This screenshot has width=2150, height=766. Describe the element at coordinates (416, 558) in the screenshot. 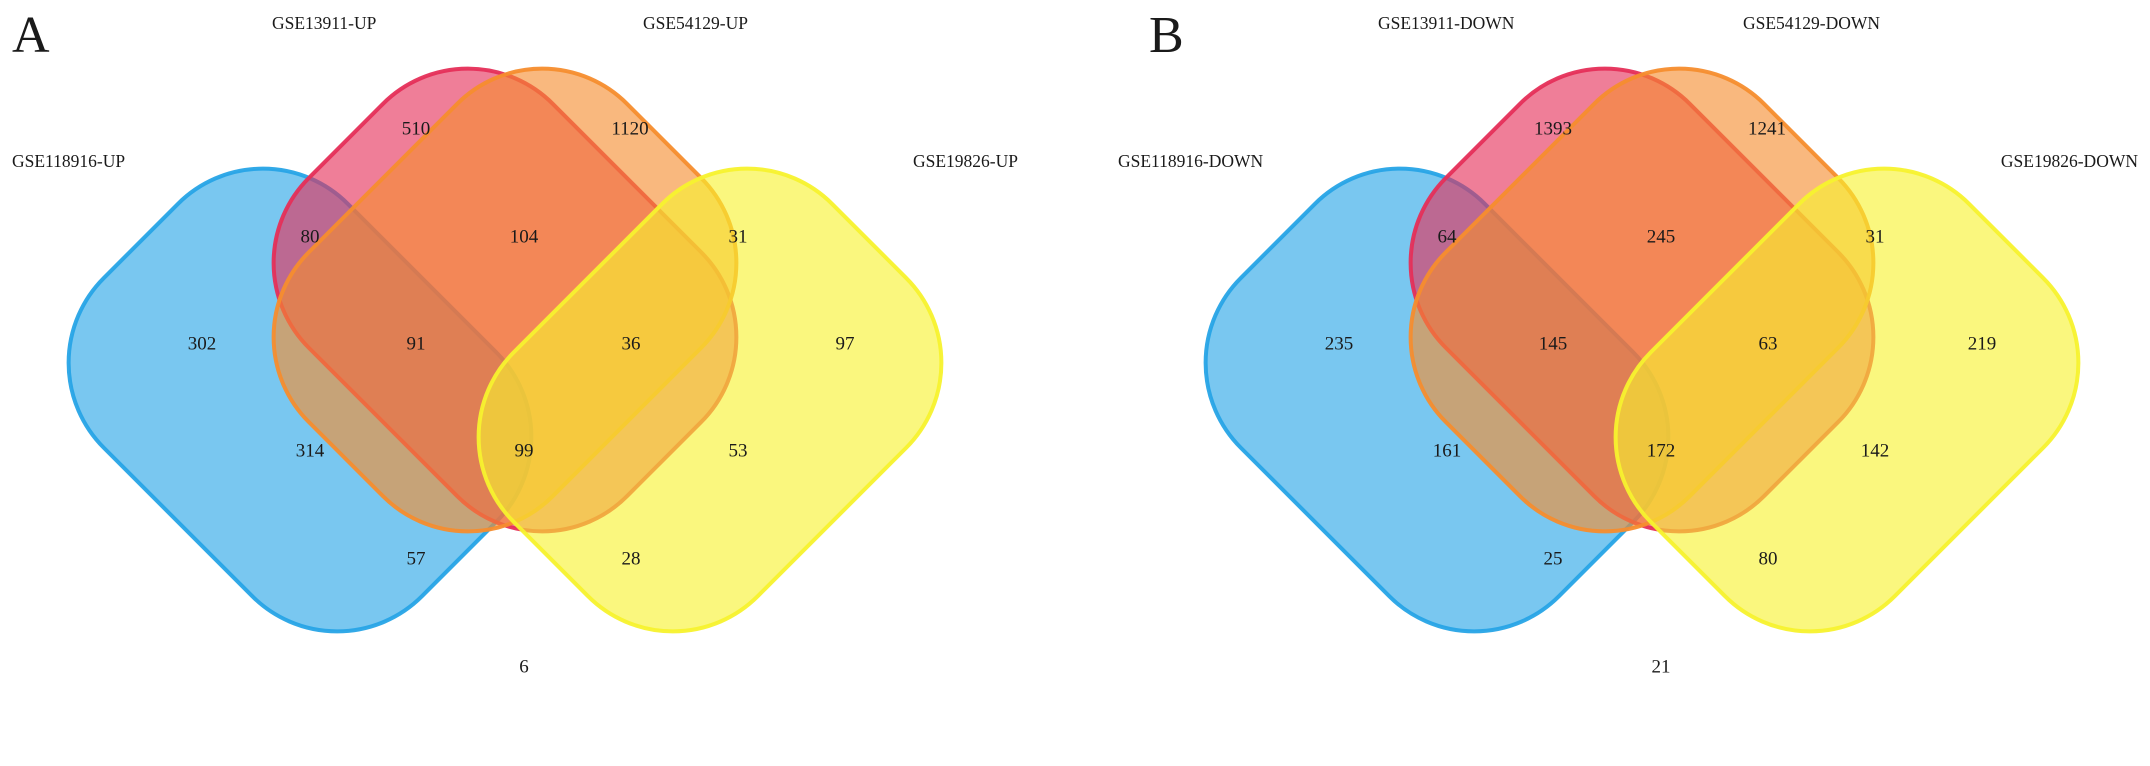

I see `region-count-boy: 57` at that location.